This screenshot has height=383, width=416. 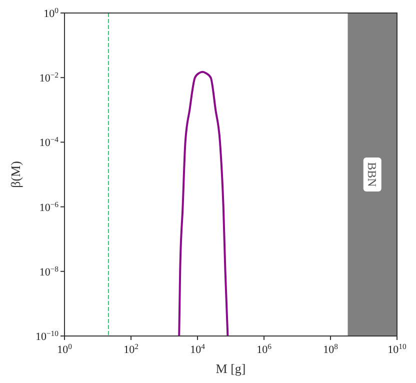 I want to click on y-tick-label: 10$^{−2}$, so click(x=49, y=77).